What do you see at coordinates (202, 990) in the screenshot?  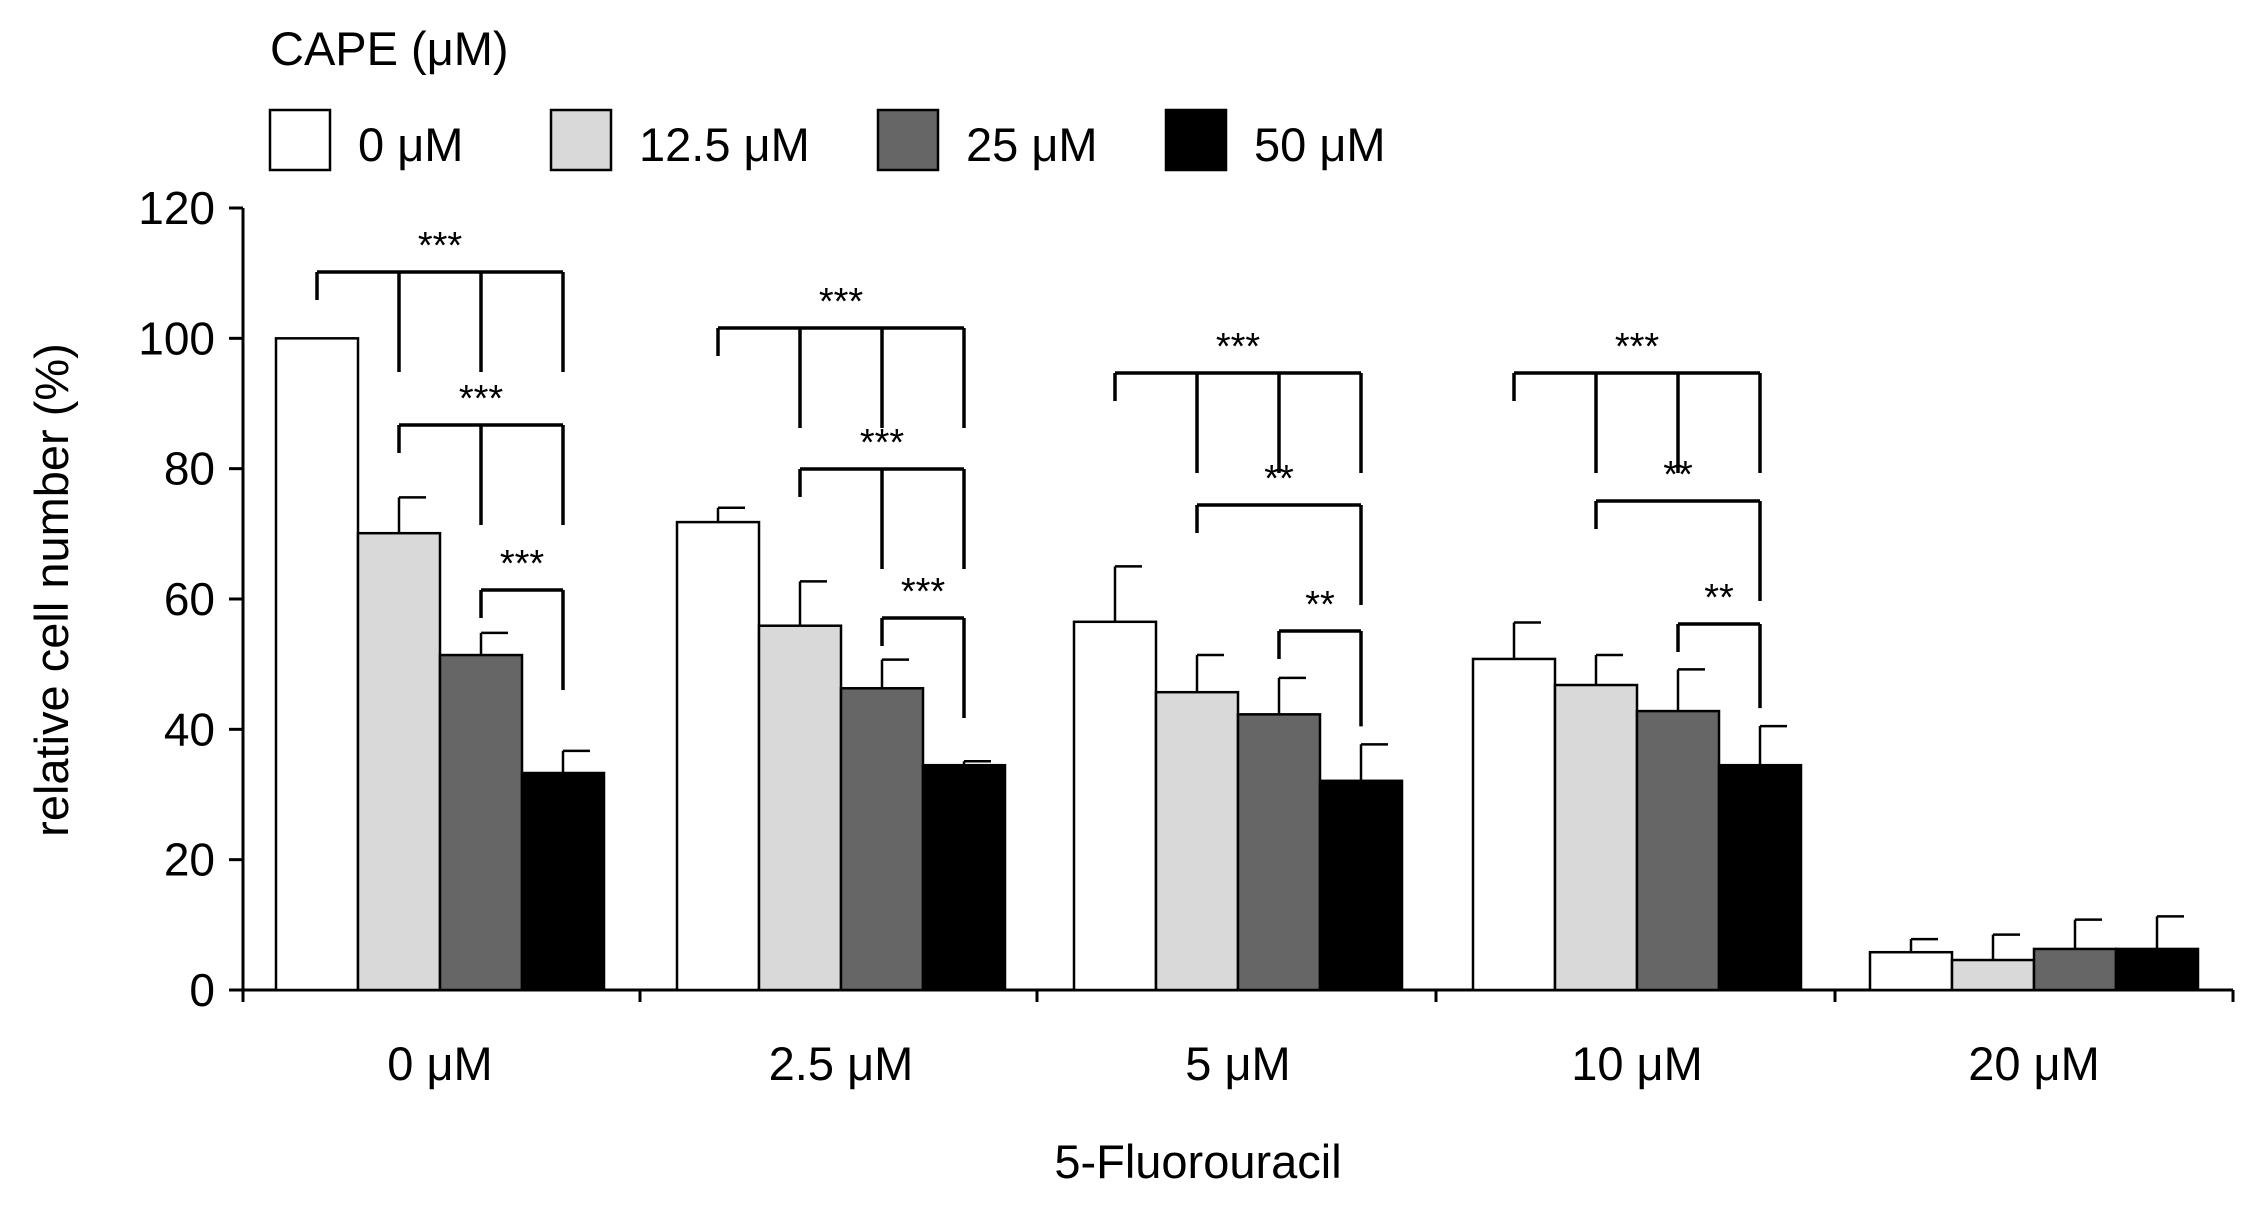 I see `y-tick-label: 0` at bounding box center [202, 990].